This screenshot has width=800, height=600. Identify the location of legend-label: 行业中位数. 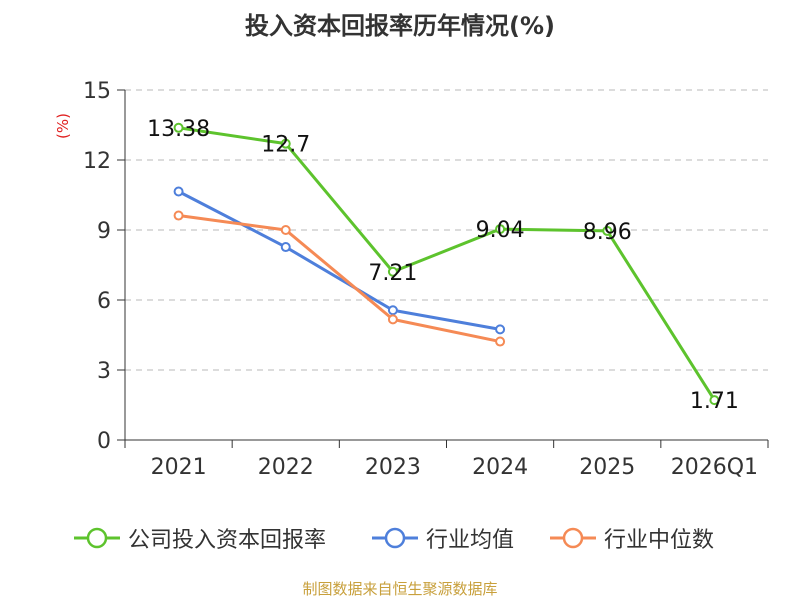
(659, 540).